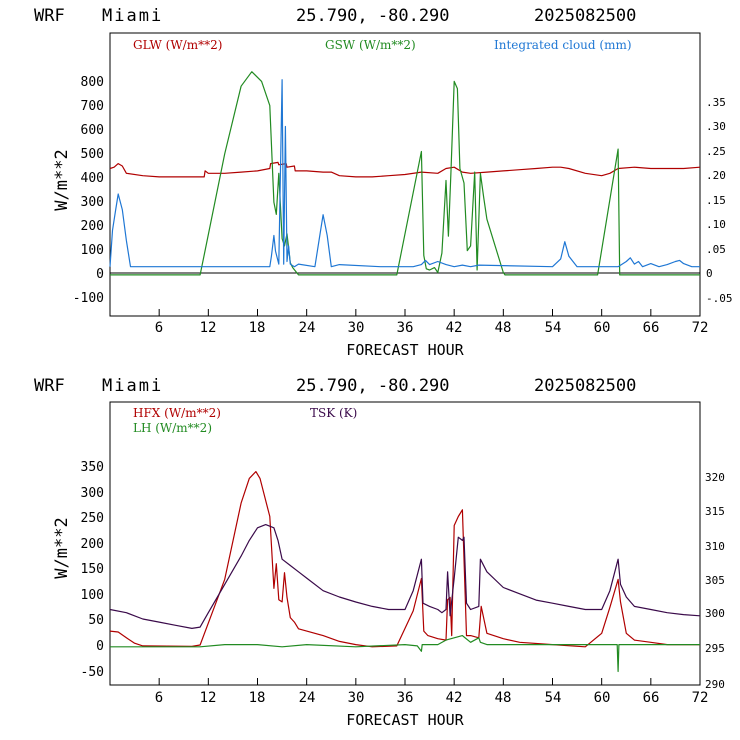  I want to click on y-axis-title-1: W/m**2, so click(62, 179).